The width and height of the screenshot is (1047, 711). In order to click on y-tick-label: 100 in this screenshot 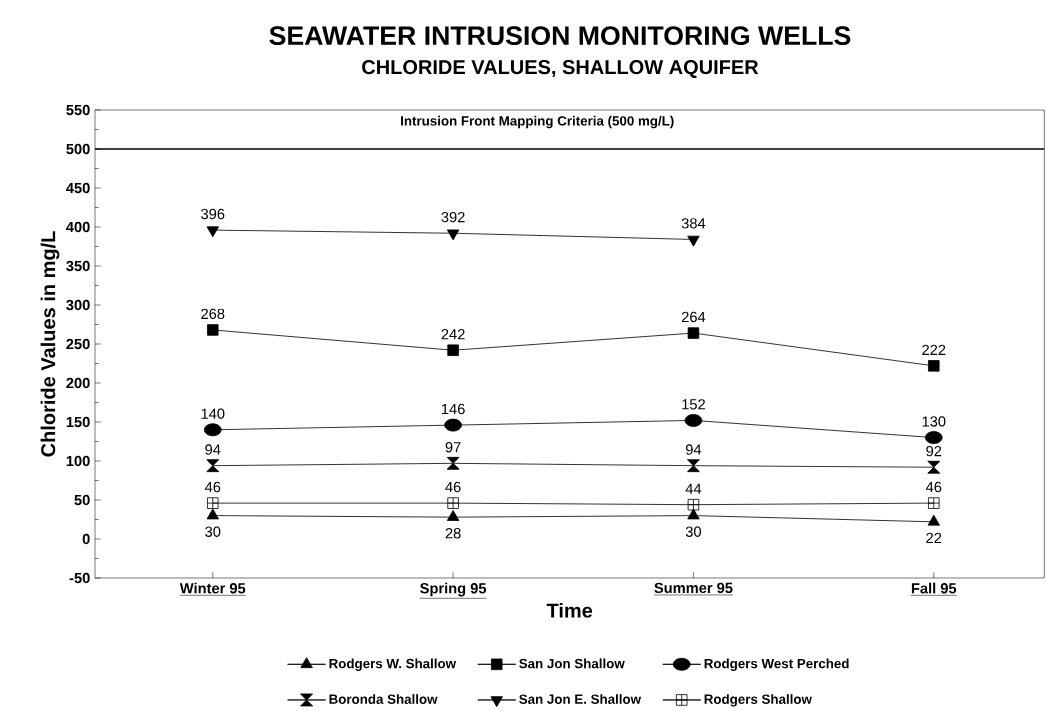, I will do `click(78, 461)`.